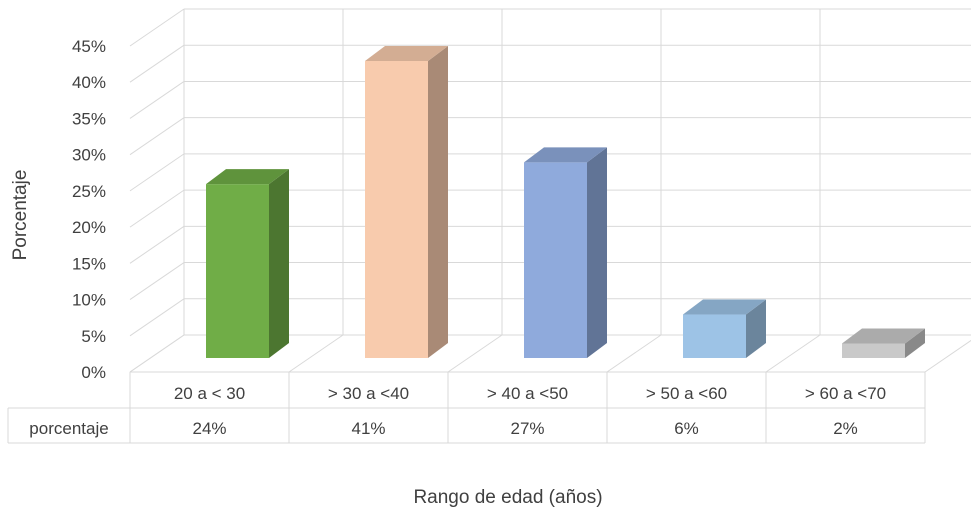  I want to click on y-axis-ticks: 0% 5% 10% 15% 20% 25% 30% 35% 40% 45%, so click(89, 209).